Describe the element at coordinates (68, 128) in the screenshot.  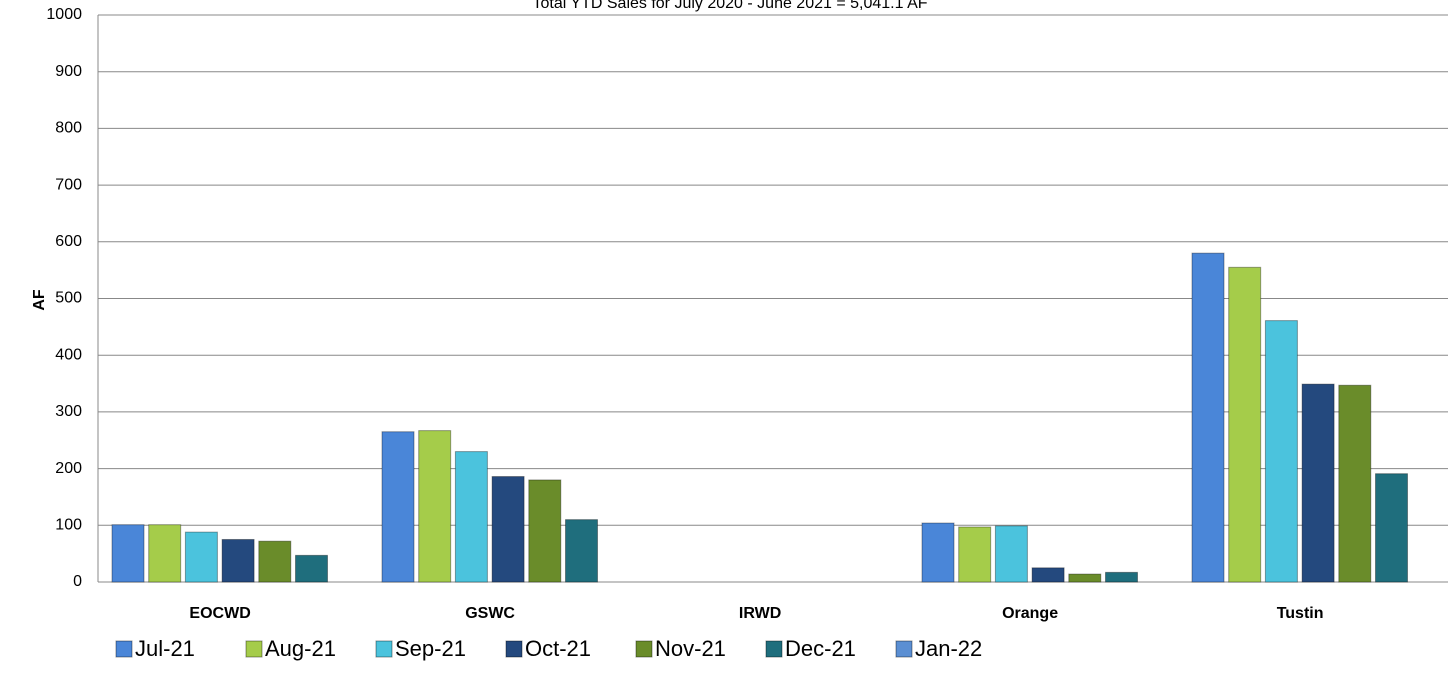
I see `y-tick-label: 800` at that location.